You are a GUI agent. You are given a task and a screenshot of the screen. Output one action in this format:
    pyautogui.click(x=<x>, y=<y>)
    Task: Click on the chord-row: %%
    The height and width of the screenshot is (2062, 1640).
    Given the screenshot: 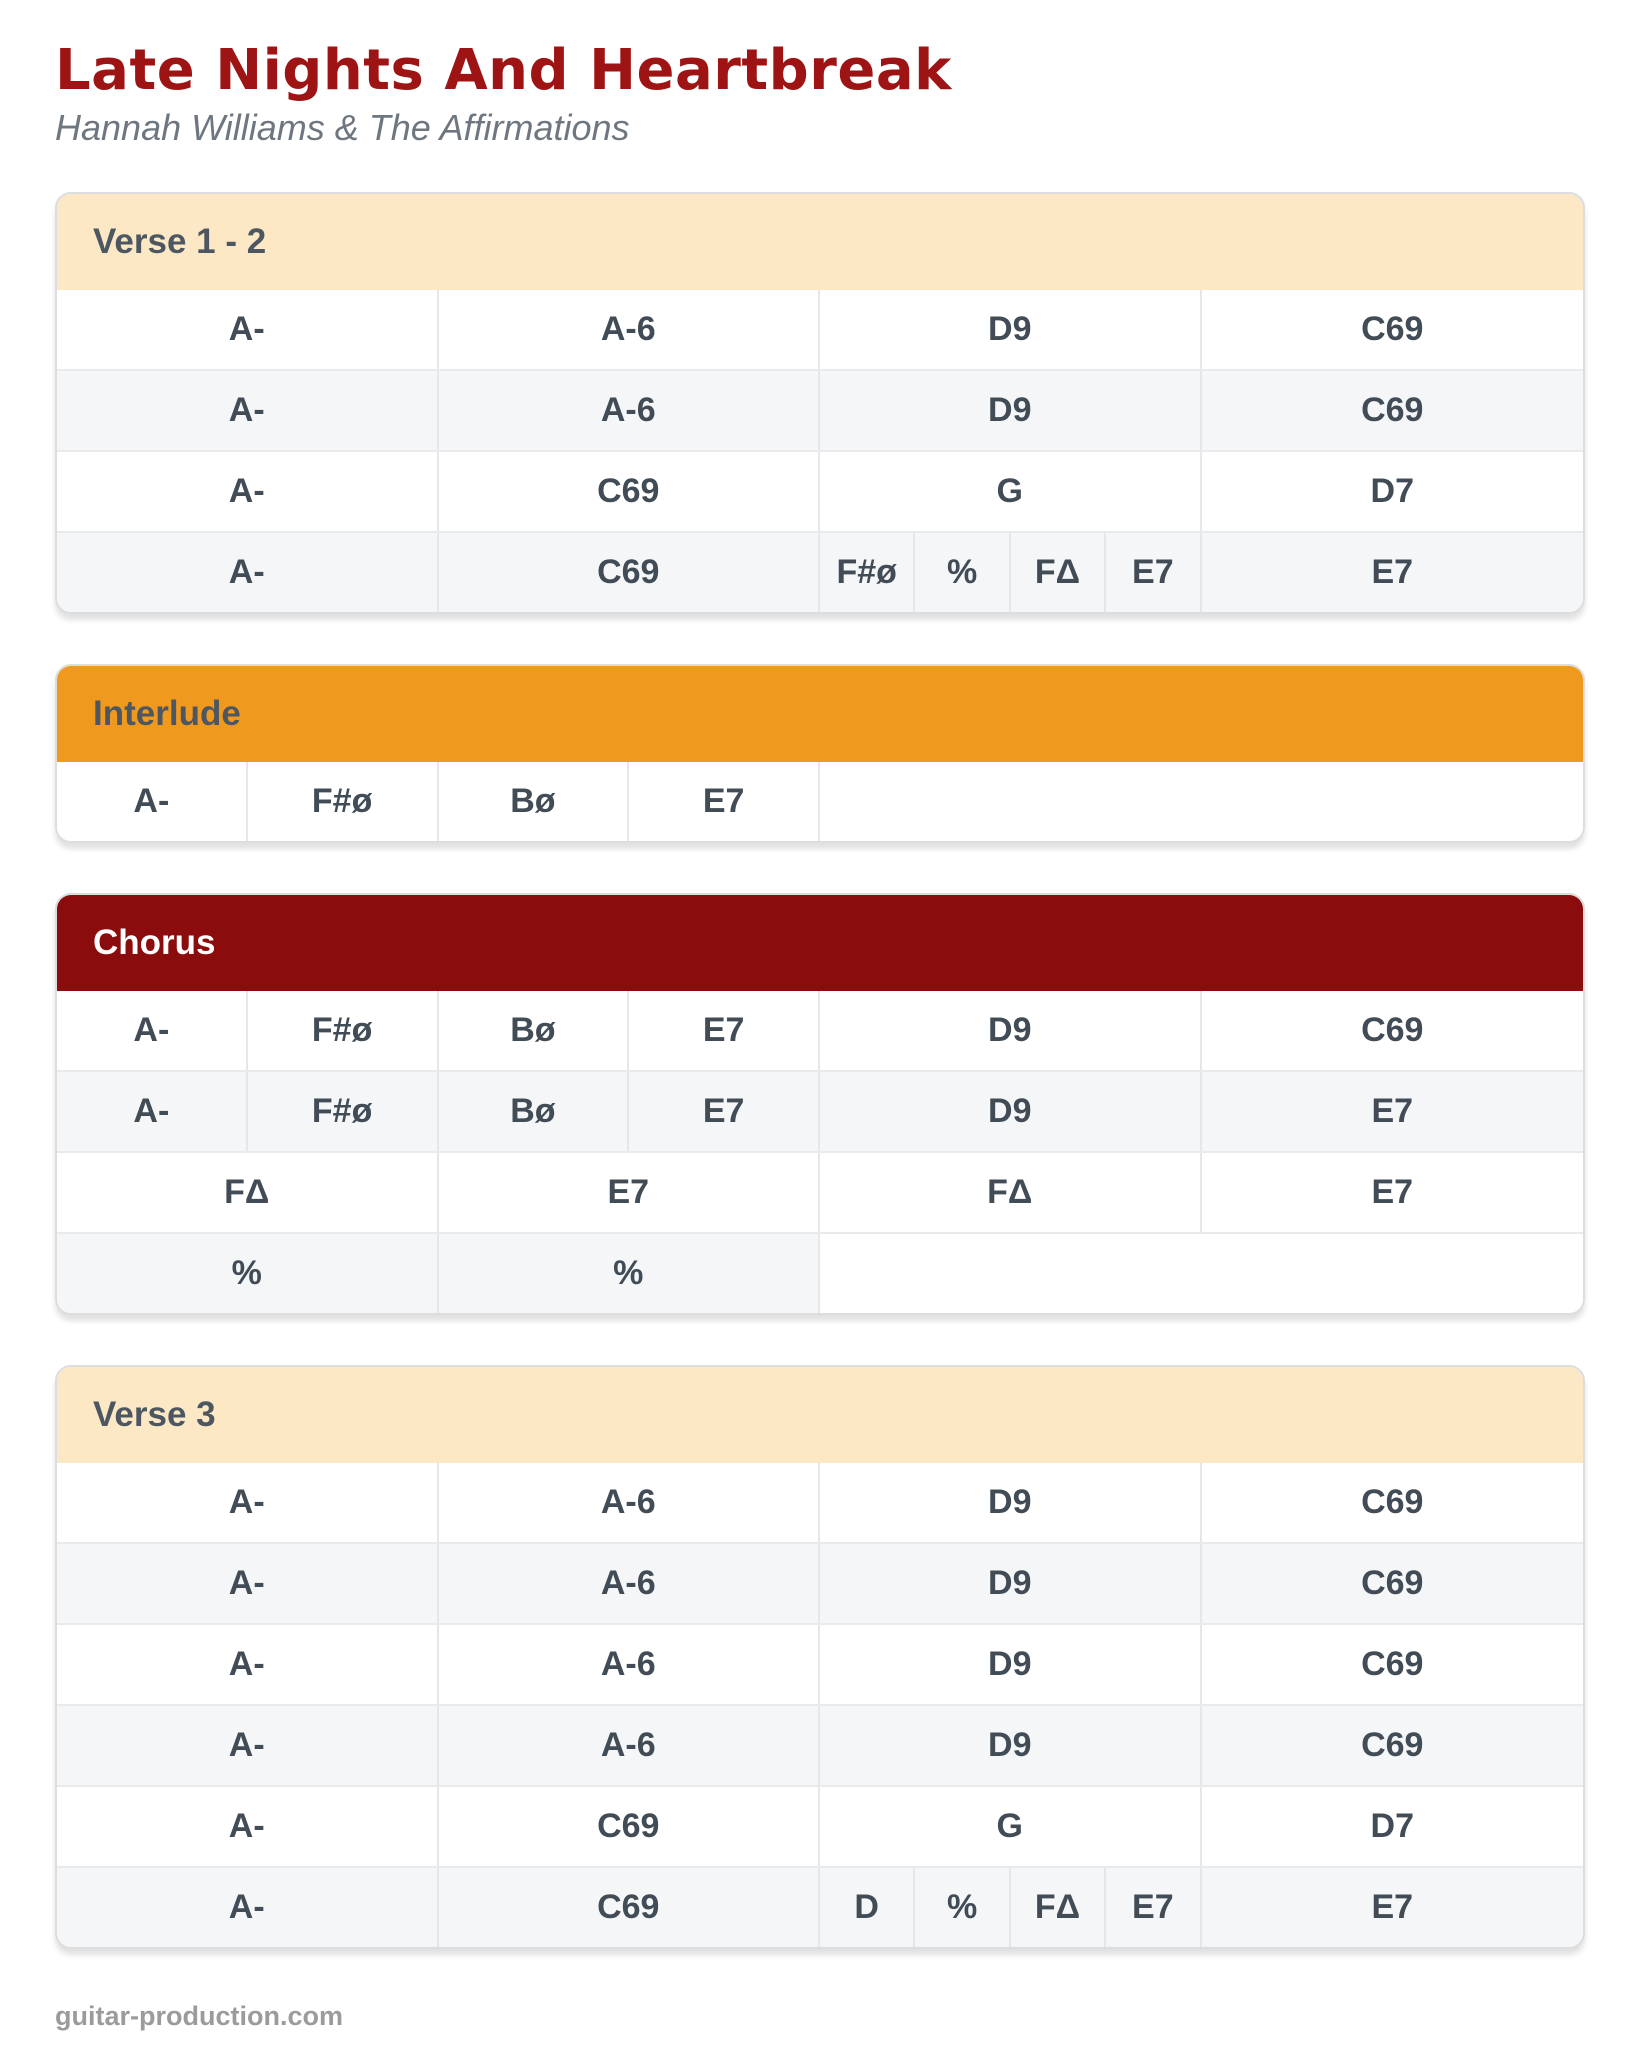 What is the action you would take?
    pyautogui.click(x=820, y=1273)
    